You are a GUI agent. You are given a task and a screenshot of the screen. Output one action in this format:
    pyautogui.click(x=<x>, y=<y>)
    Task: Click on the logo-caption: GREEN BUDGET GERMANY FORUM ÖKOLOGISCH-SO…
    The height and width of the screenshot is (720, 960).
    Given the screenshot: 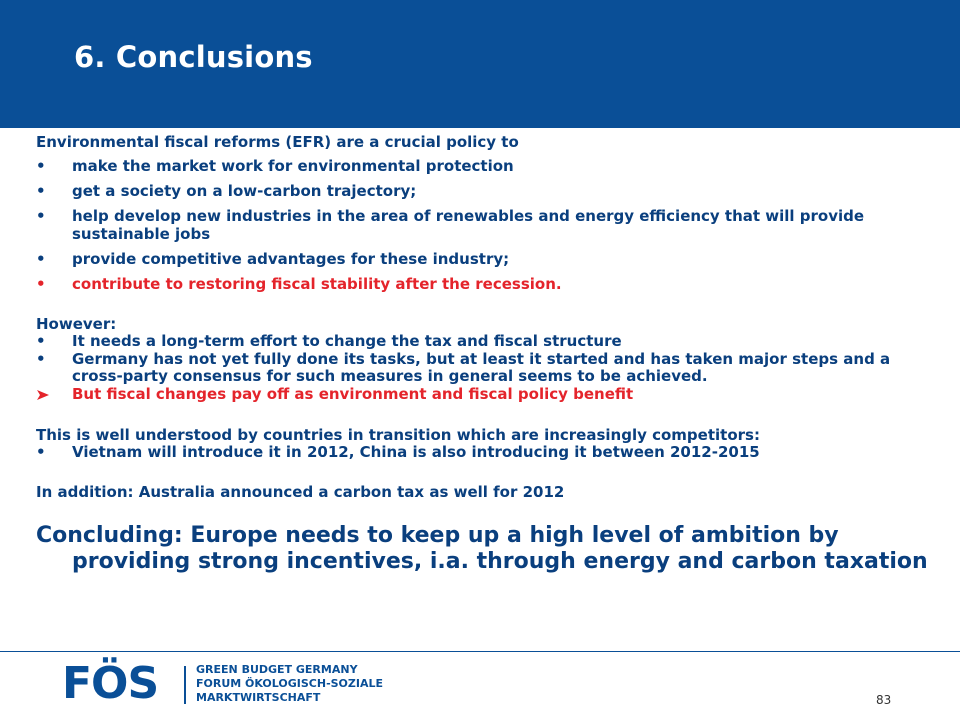 What is the action you would take?
    pyautogui.click(x=289, y=684)
    